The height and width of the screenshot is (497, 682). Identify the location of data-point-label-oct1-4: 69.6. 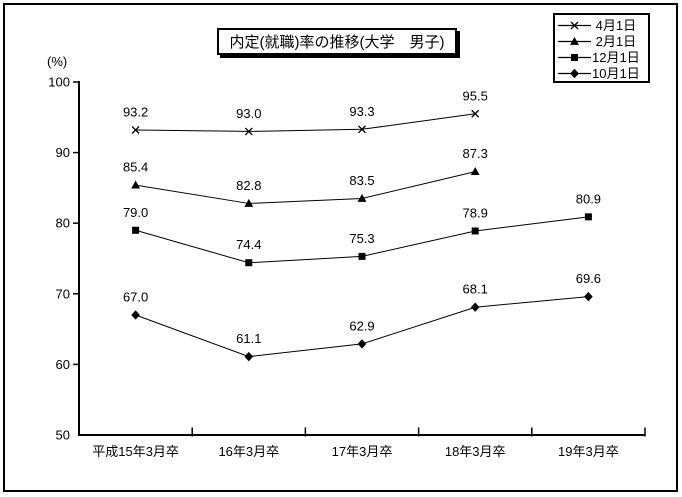
(588, 278).